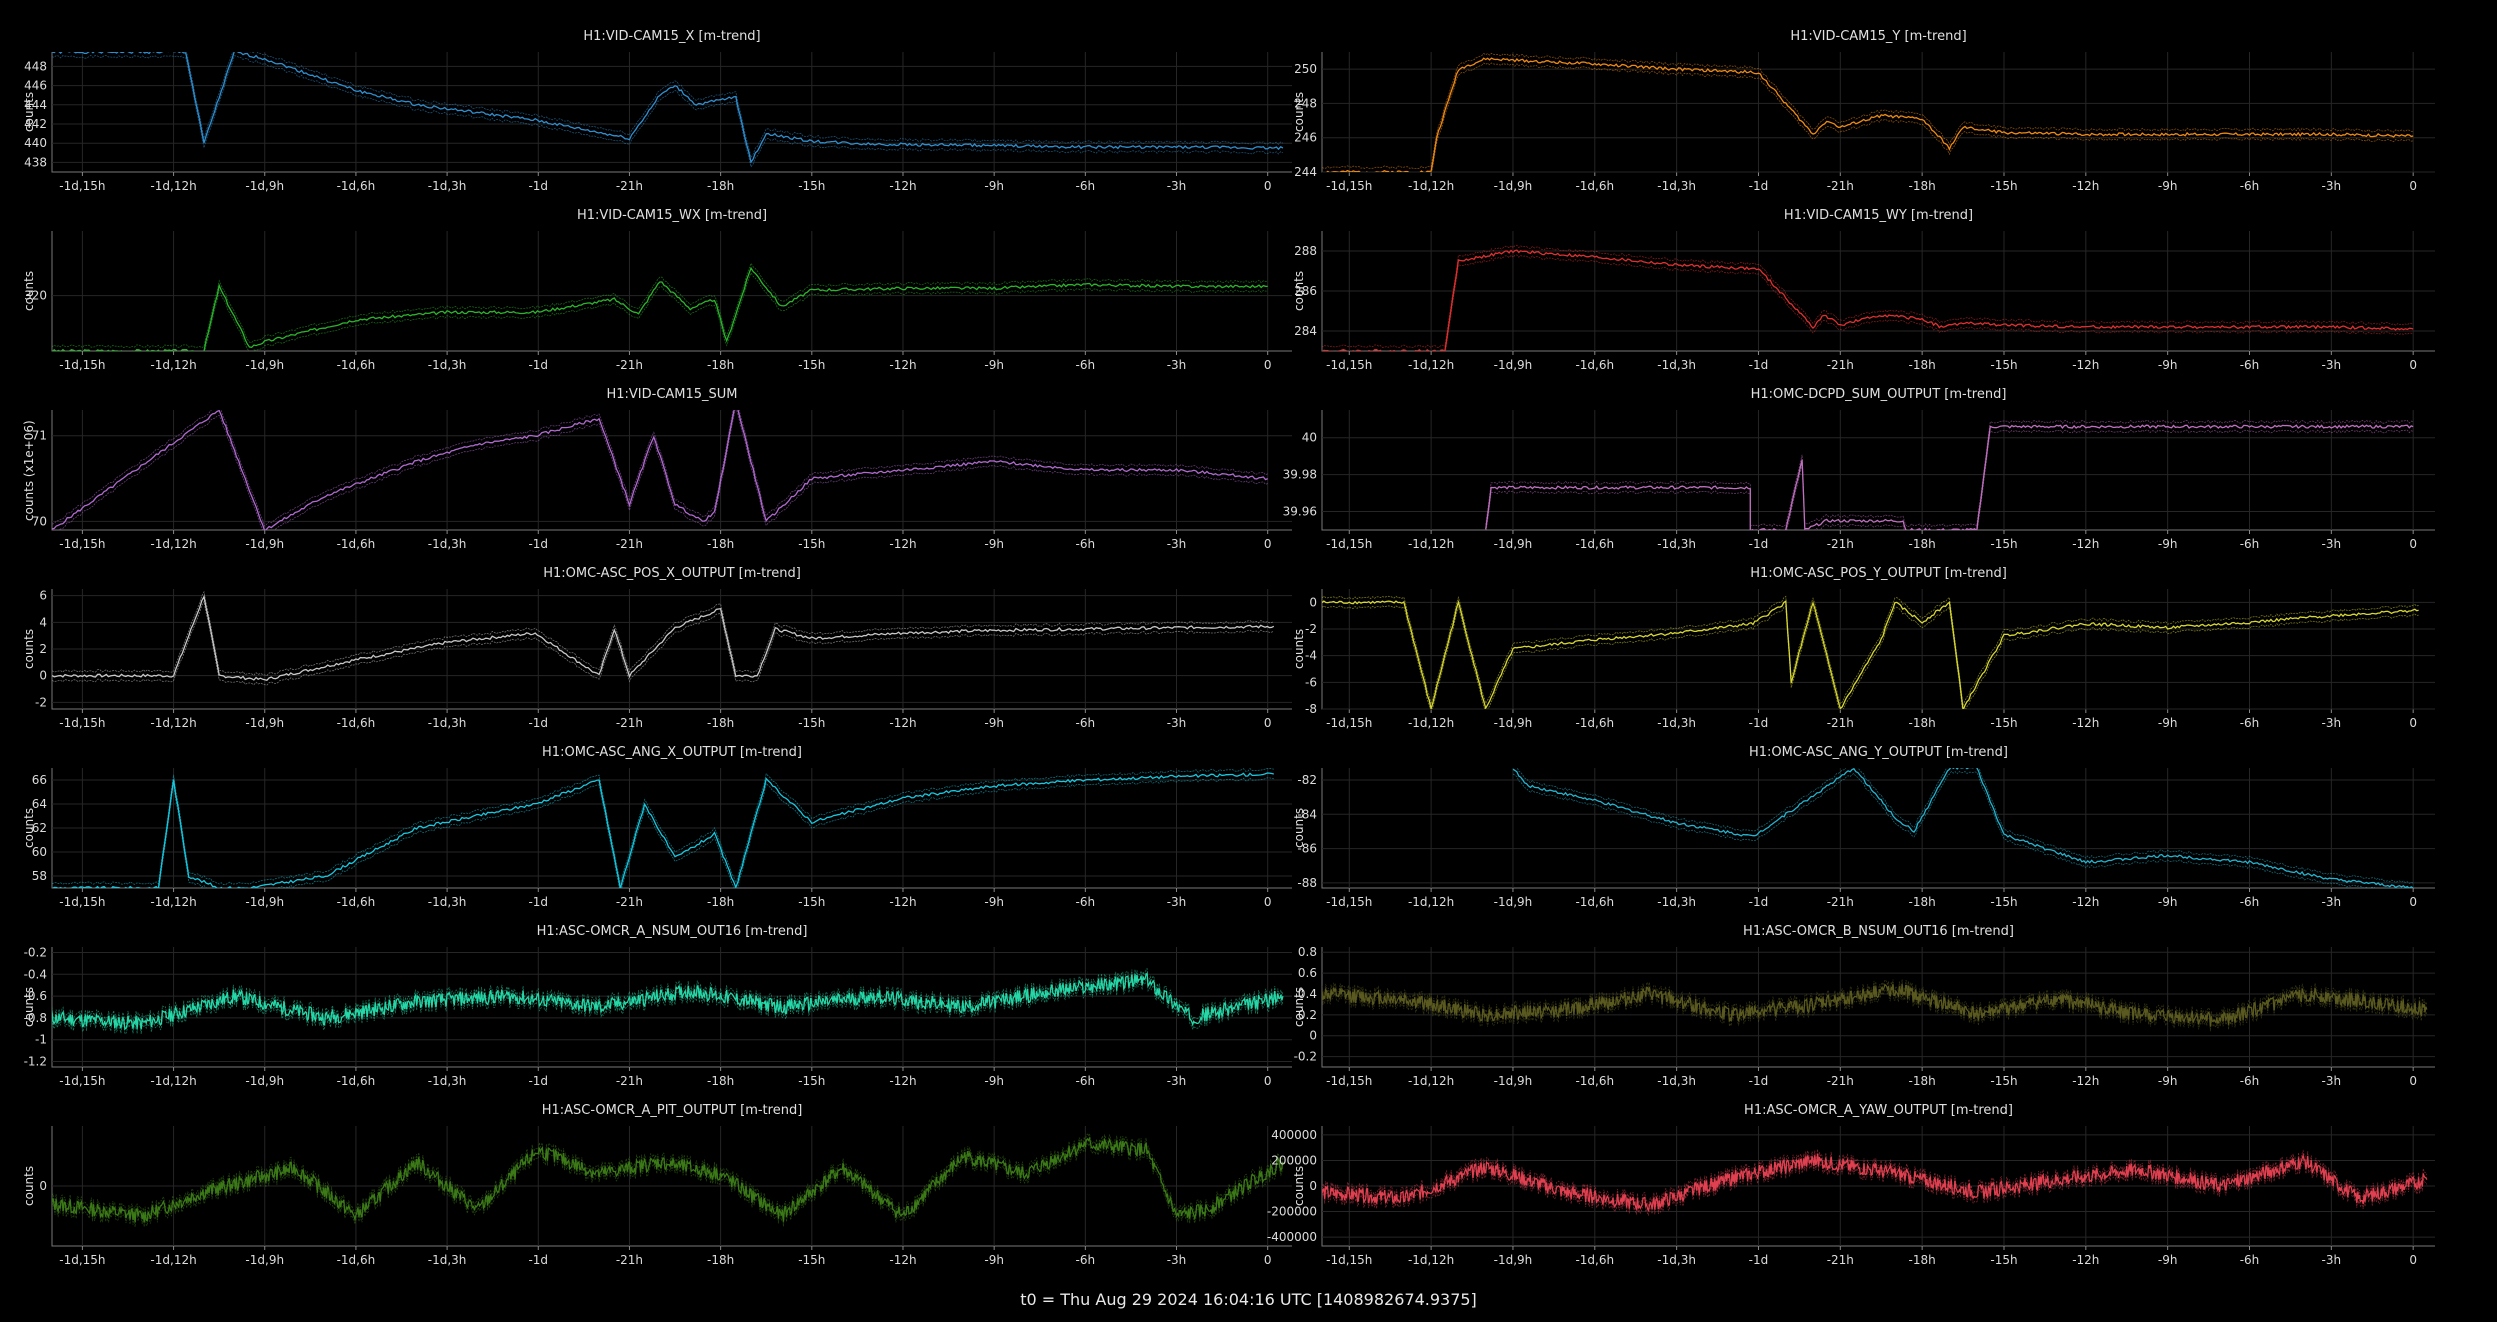  I want to click on y-tick-label: 0, so click(1313, 1186).